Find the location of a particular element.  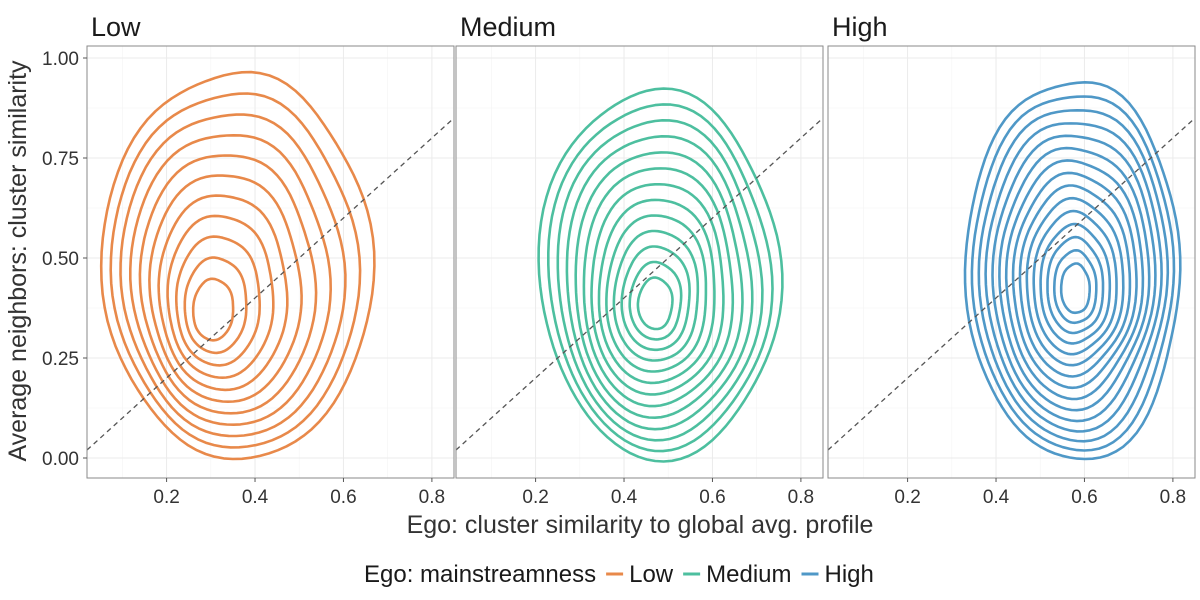

legend-title: Ego: mainstreamness is located at coordinates (480, 574).